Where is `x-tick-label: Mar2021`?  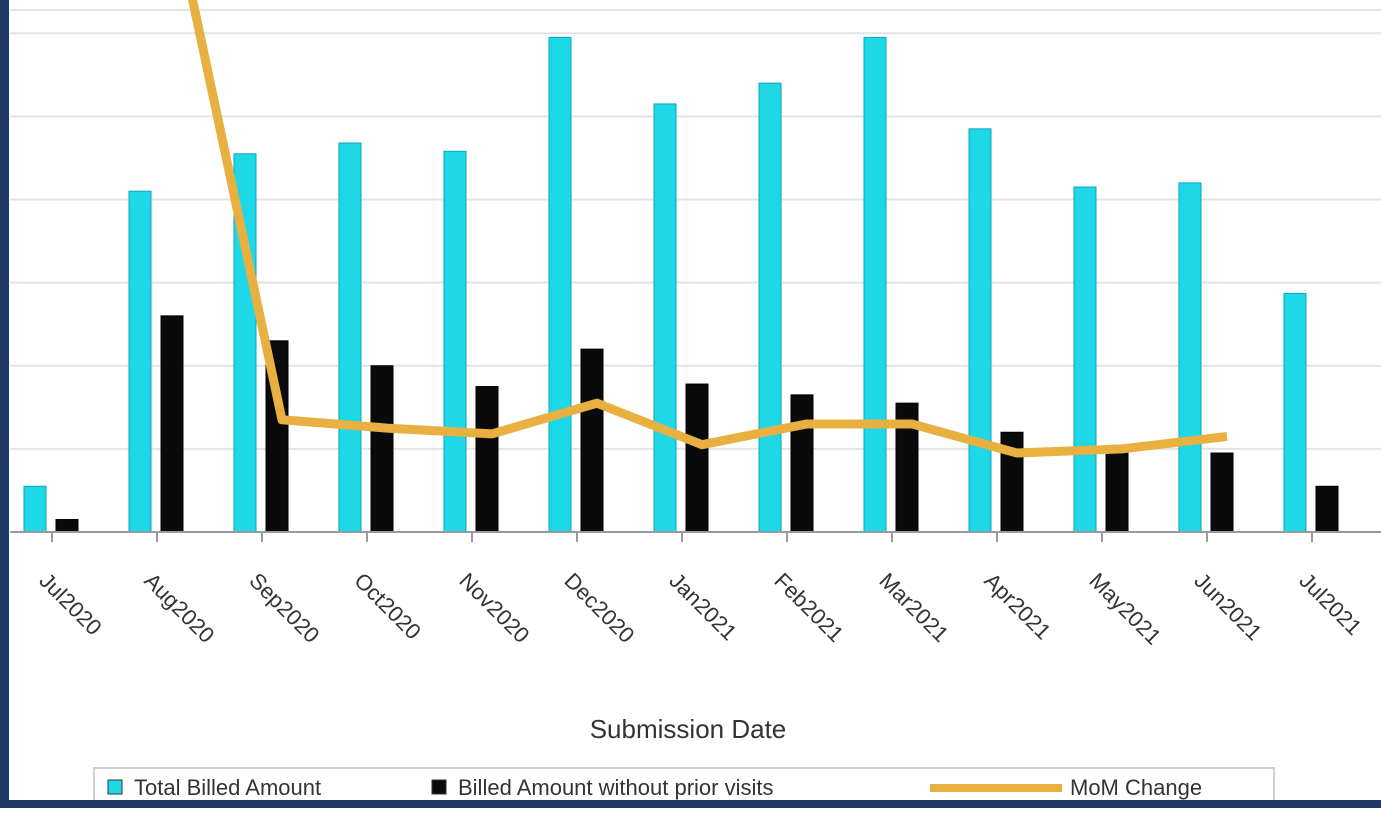
x-tick-label: Mar2021 is located at coordinates (913, 607).